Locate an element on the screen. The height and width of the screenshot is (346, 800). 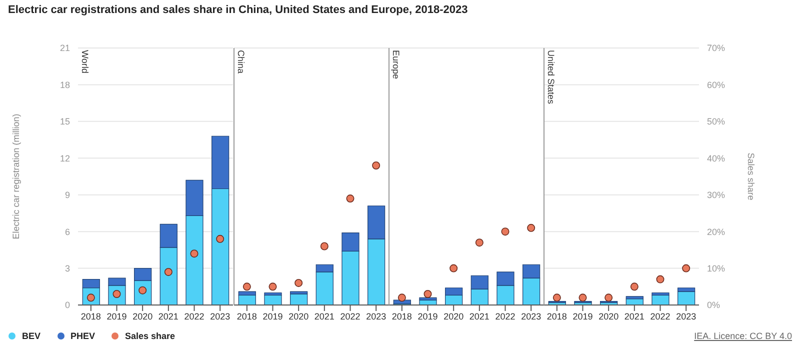
y-tick-label: 0 is located at coordinates (67, 305).